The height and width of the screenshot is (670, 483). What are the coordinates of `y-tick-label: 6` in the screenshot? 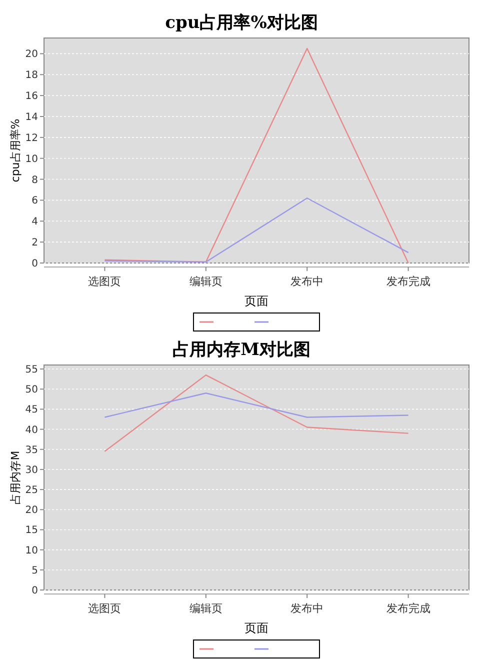 It's located at (35, 201).